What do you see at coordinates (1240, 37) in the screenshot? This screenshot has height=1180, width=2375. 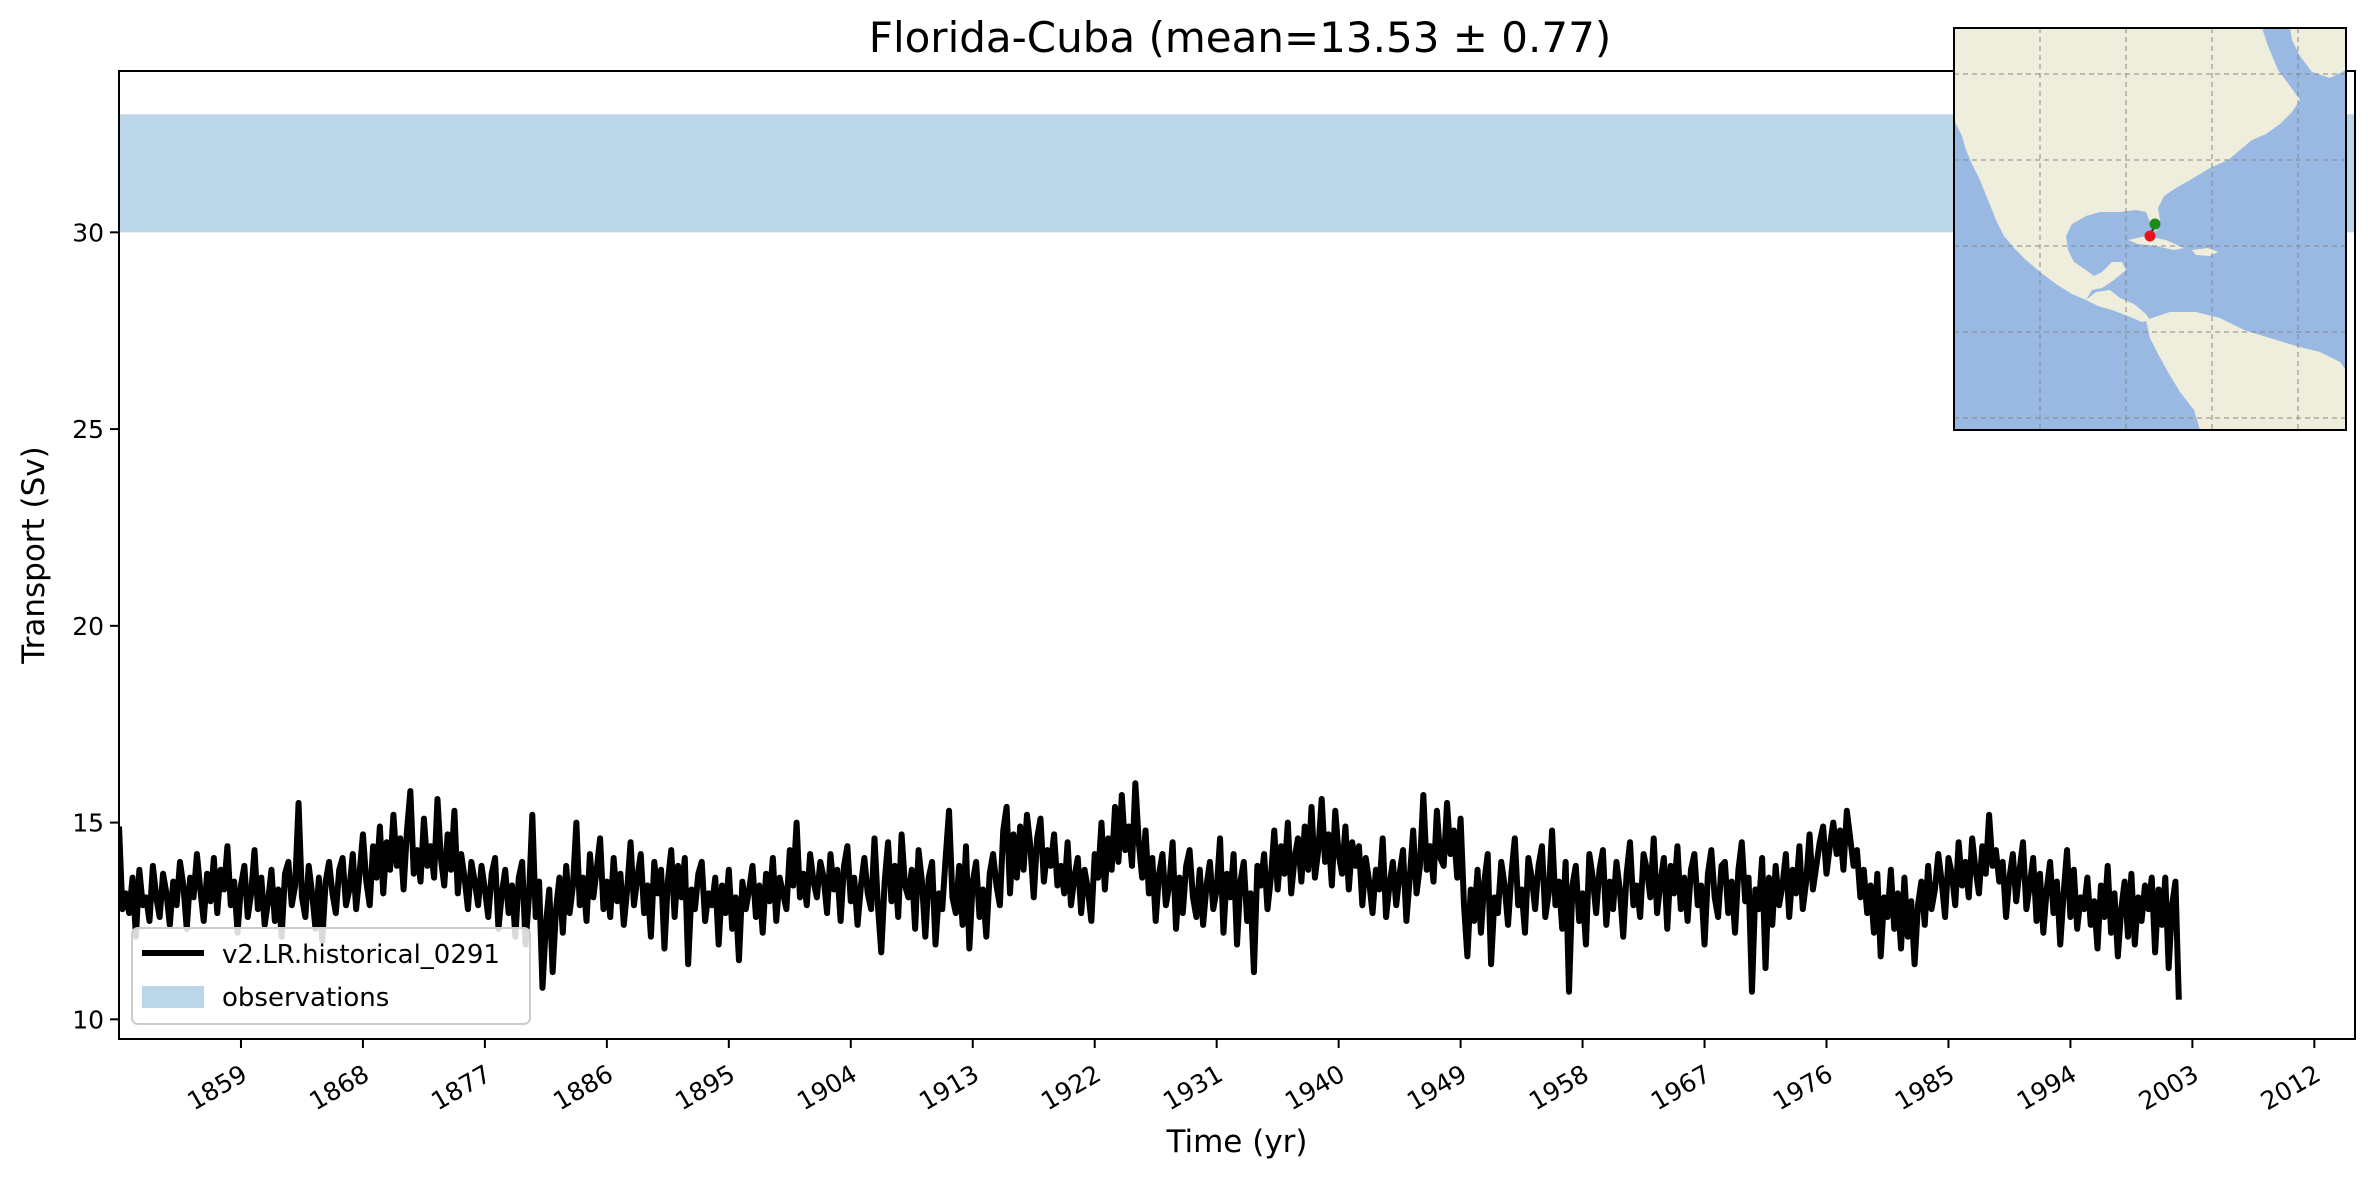 I see `chart-title: Florida-Cuba (mean=13.53 ± 0.77)` at bounding box center [1240, 37].